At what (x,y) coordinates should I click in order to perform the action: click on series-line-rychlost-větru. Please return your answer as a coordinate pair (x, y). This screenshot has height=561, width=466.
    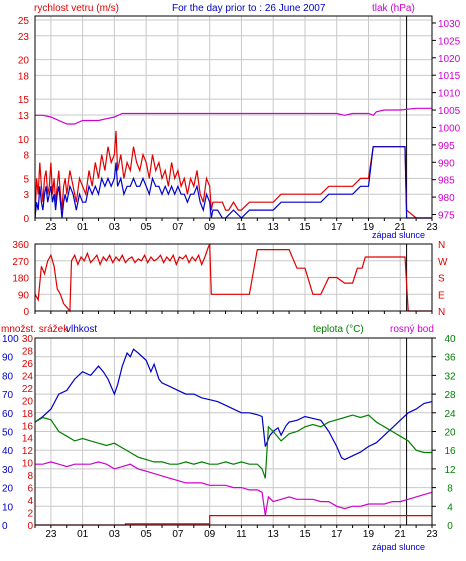
    Looking at the image, I should click on (233, 182).